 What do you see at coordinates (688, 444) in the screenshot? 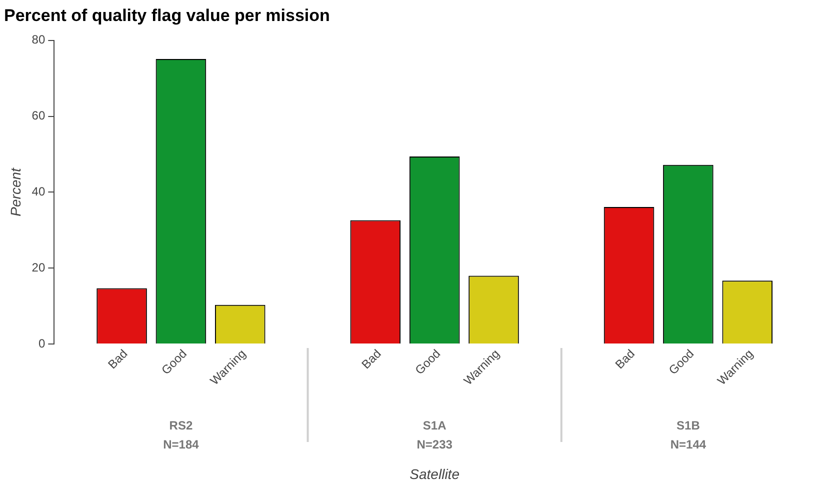
I see `text: N=144` at bounding box center [688, 444].